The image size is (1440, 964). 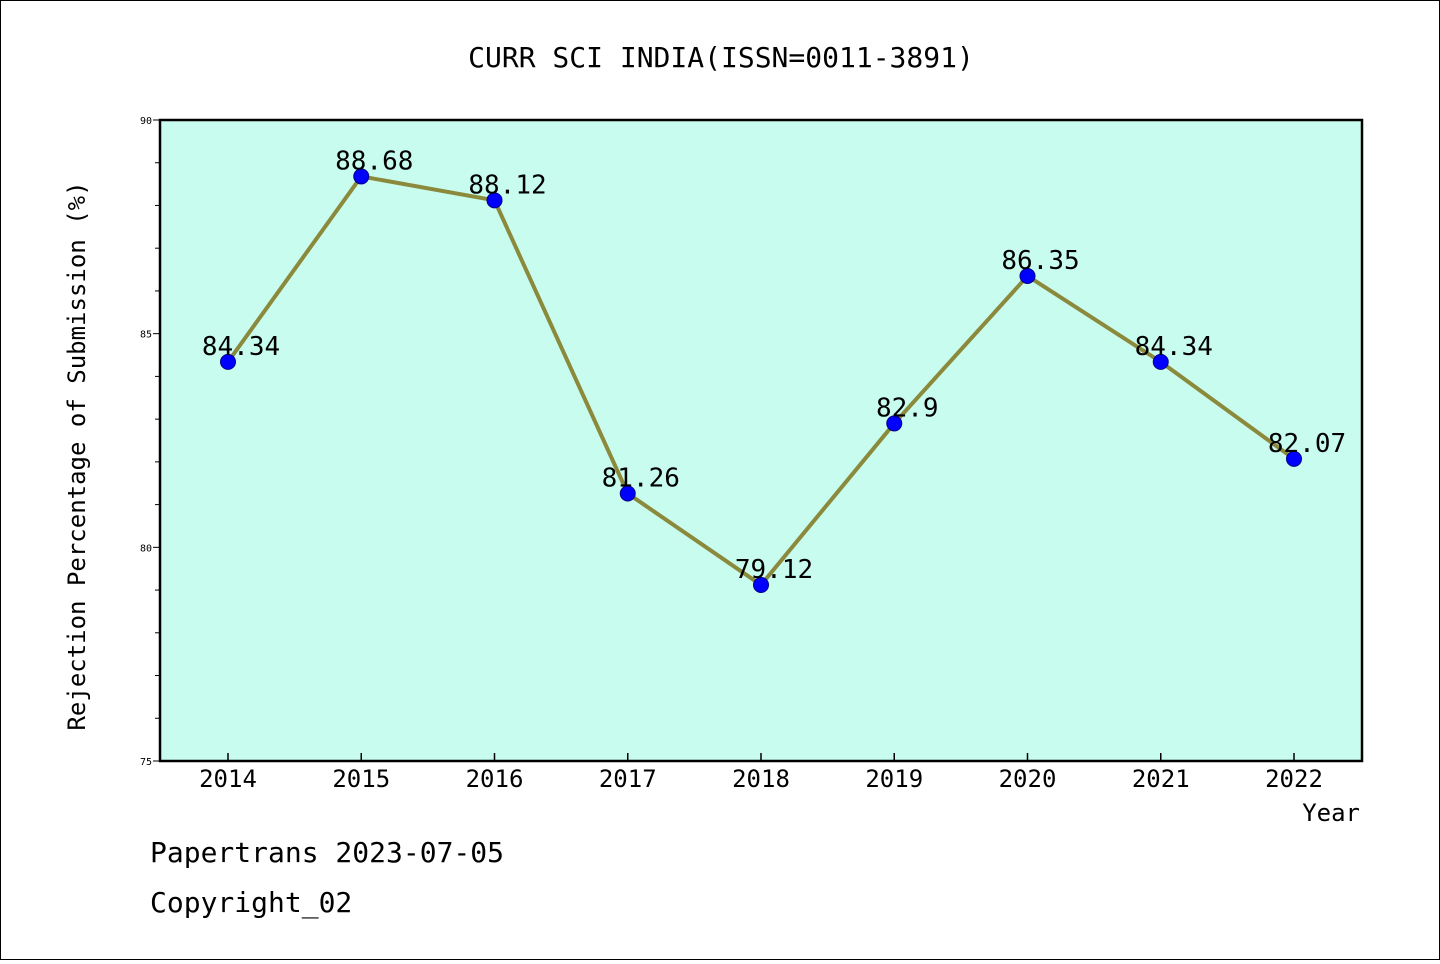 I want to click on data-label: 86.35, so click(x=1040, y=261).